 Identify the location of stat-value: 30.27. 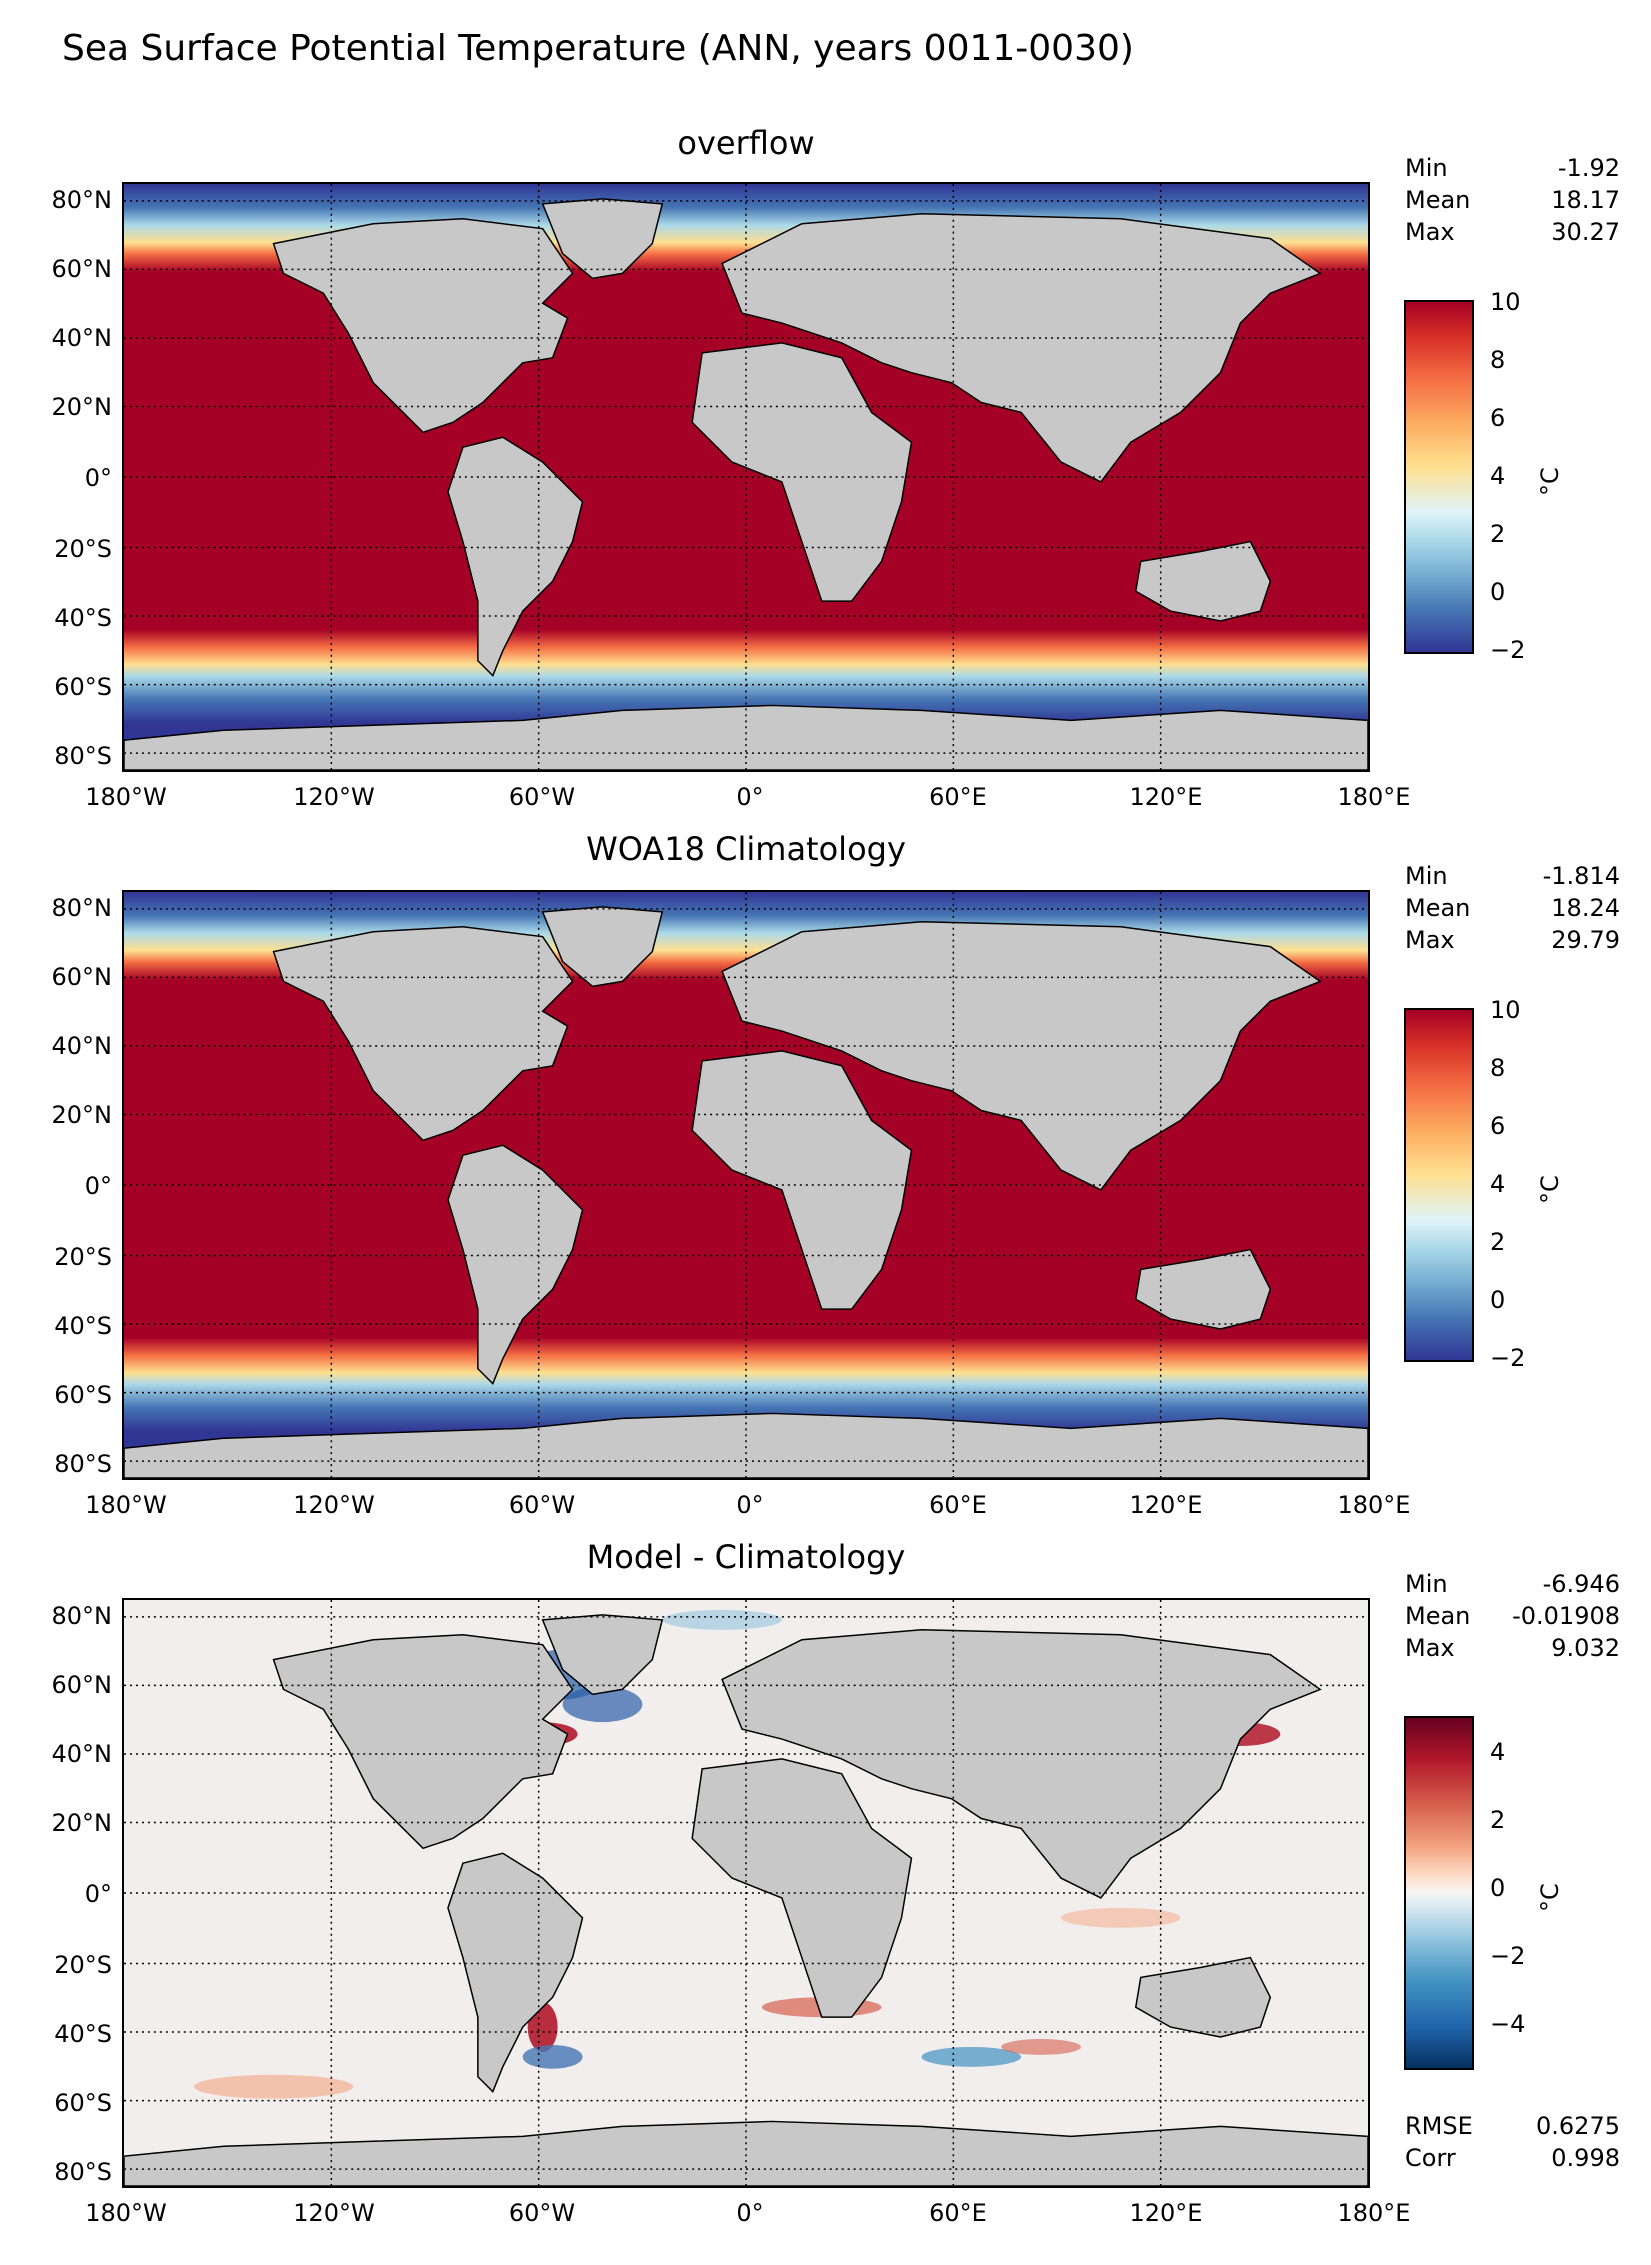
(1585, 232).